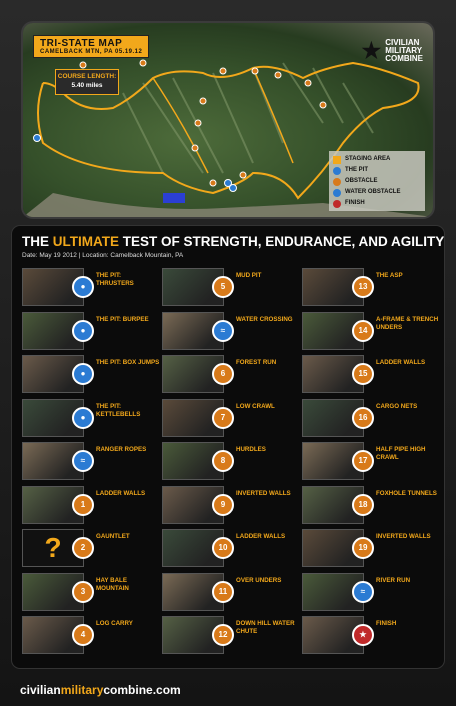 This screenshot has width=456, height=706. I want to click on obstacle-number-badge: 4, so click(83, 635).